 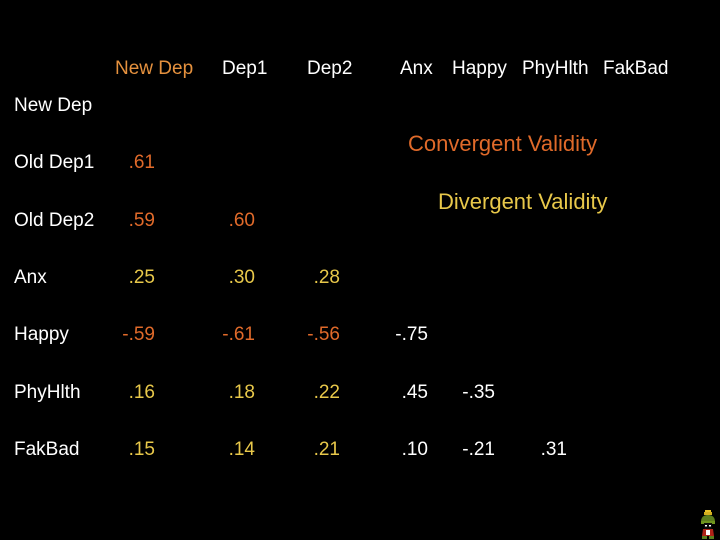 I want to click on correlation-value: .10, so click(x=414, y=449).